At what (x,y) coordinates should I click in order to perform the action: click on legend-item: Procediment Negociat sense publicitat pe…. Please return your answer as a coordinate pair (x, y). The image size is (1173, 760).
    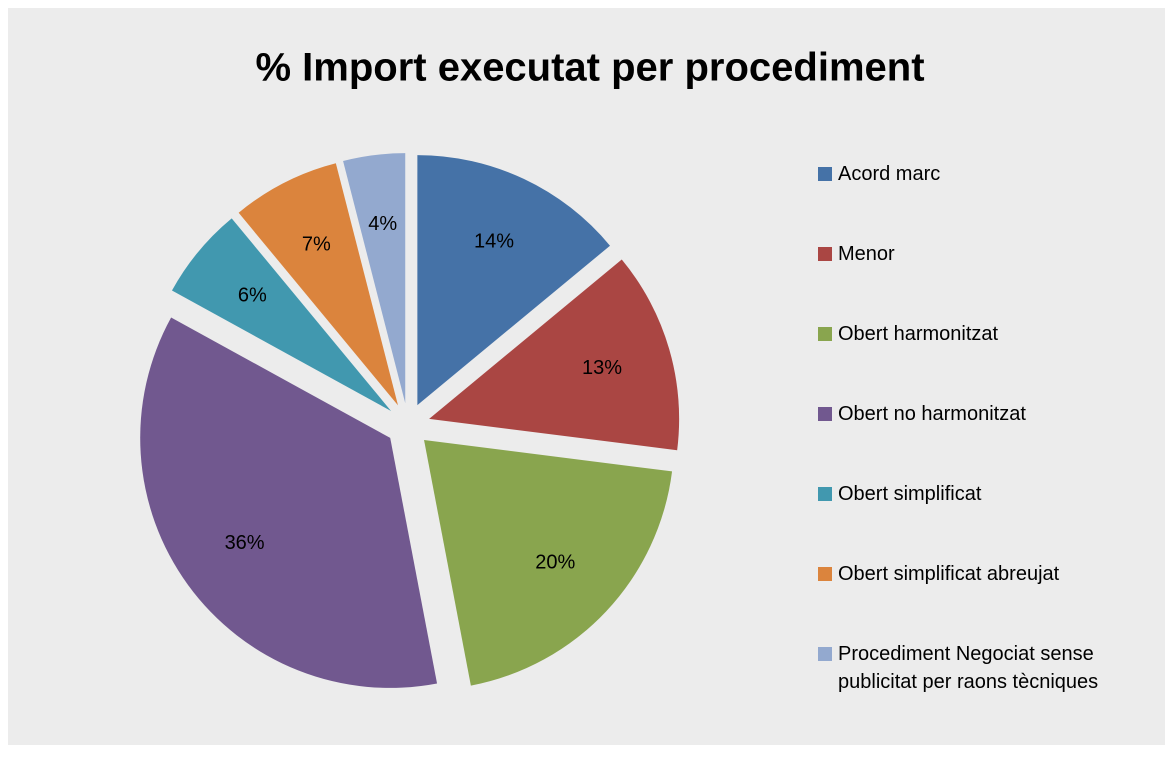
    Looking at the image, I should click on (988, 680).